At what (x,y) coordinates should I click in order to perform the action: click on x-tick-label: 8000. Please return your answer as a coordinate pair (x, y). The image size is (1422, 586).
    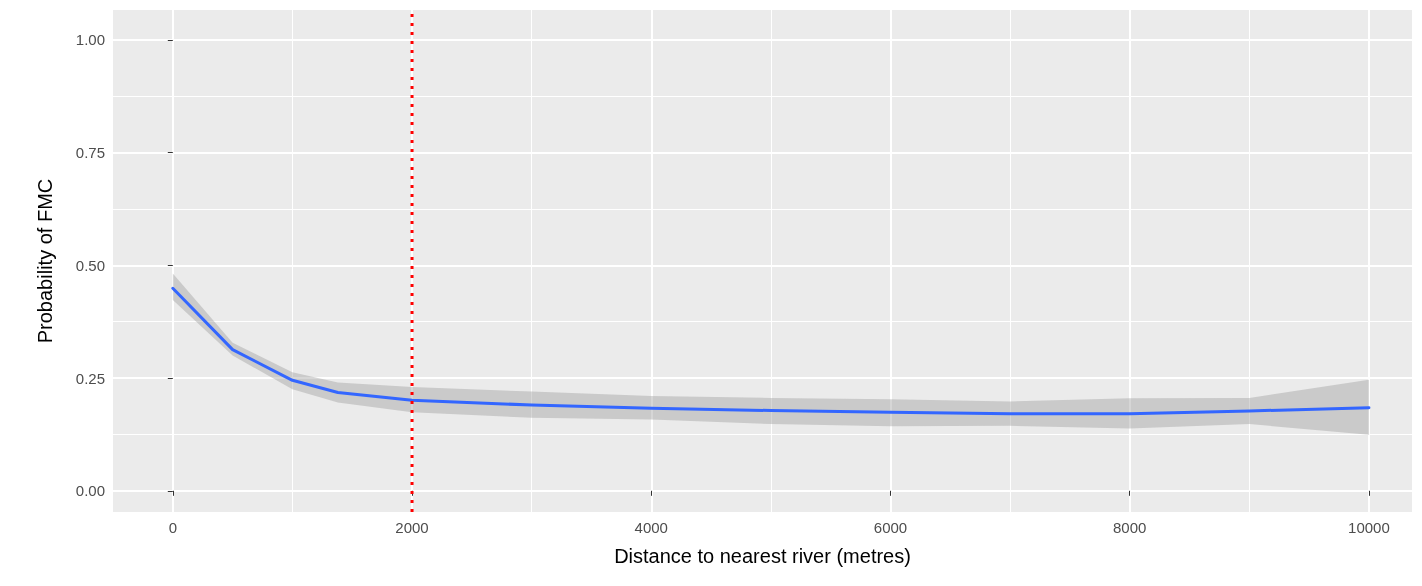
    Looking at the image, I should click on (1130, 527).